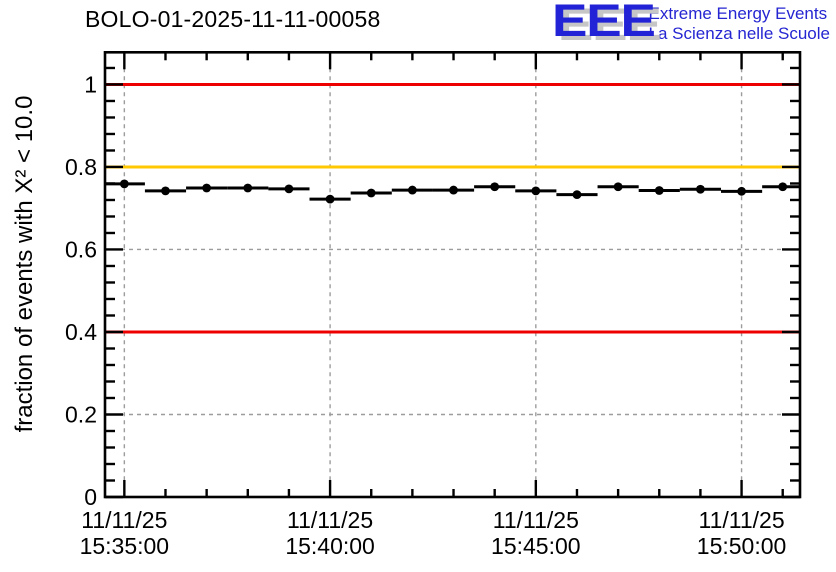  What do you see at coordinates (81, 167) in the screenshot?
I see `y-tick-label: 0.8` at bounding box center [81, 167].